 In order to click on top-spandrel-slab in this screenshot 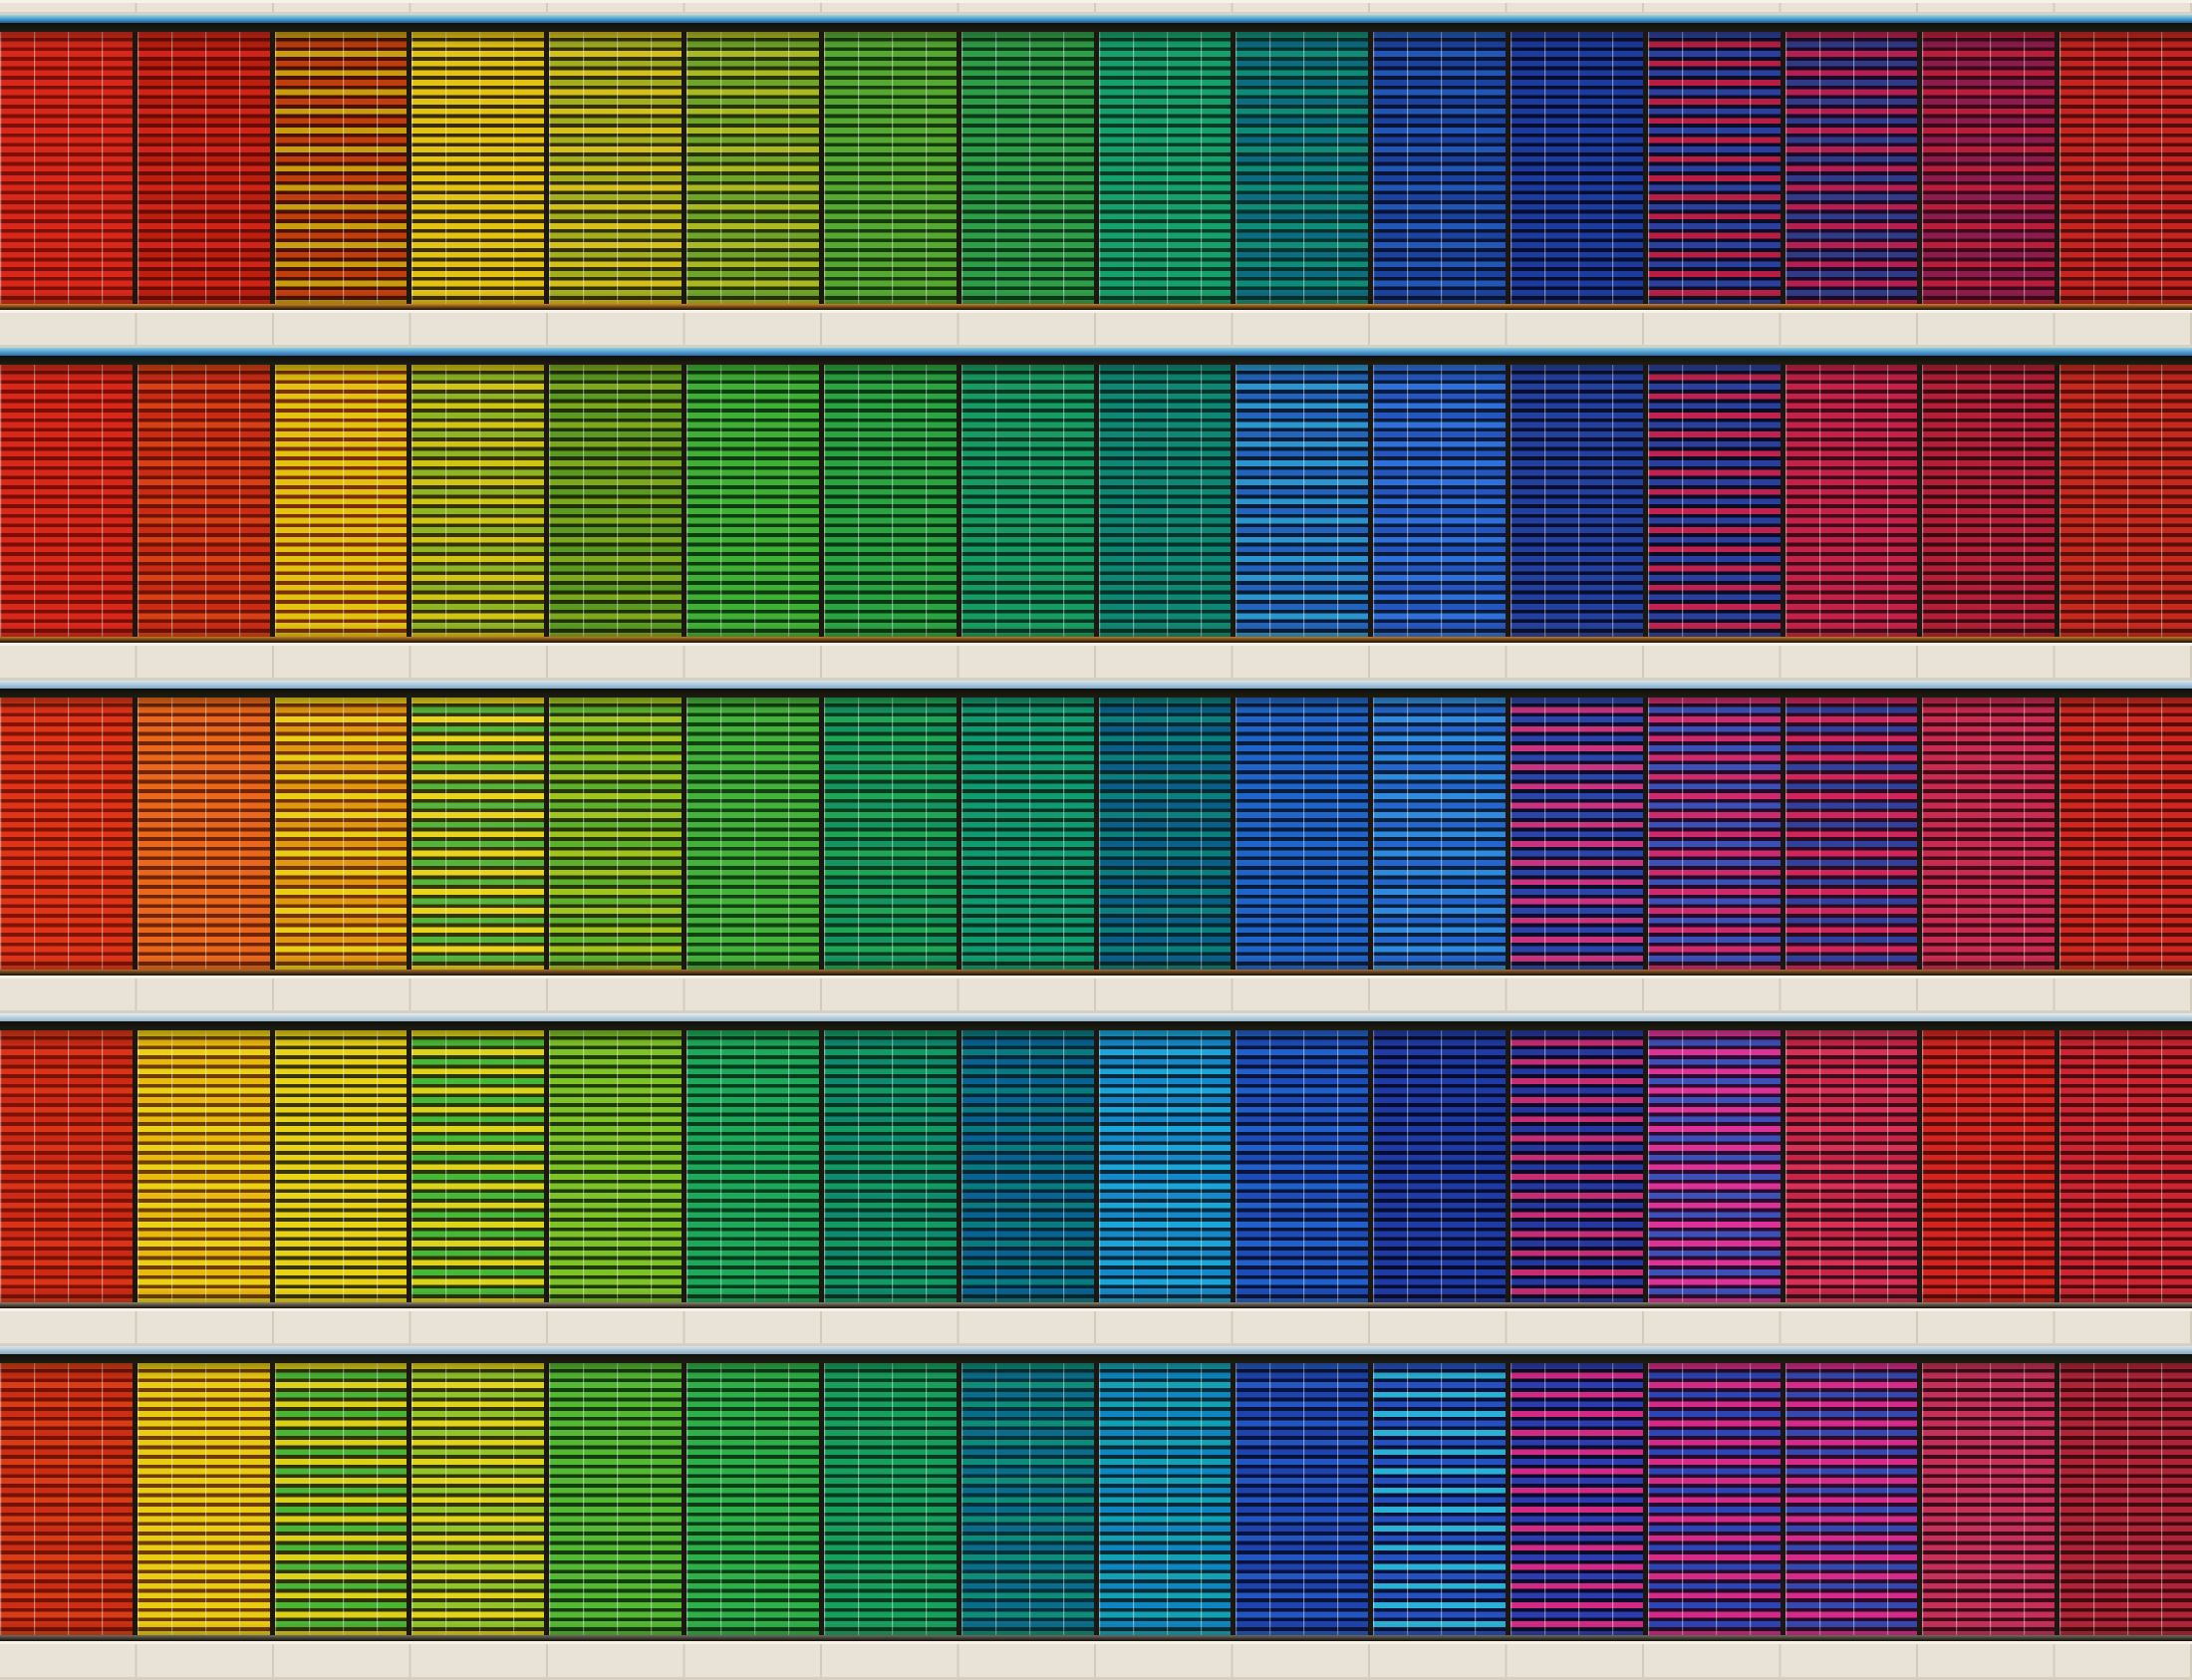, I will do `click(1096, 7)`.